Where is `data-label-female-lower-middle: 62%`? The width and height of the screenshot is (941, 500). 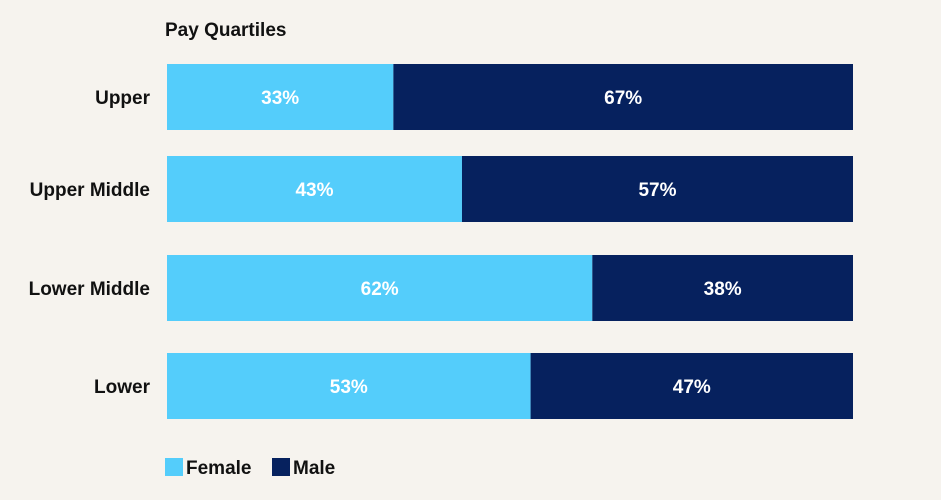
data-label-female-lower-middle: 62% is located at coordinates (380, 289).